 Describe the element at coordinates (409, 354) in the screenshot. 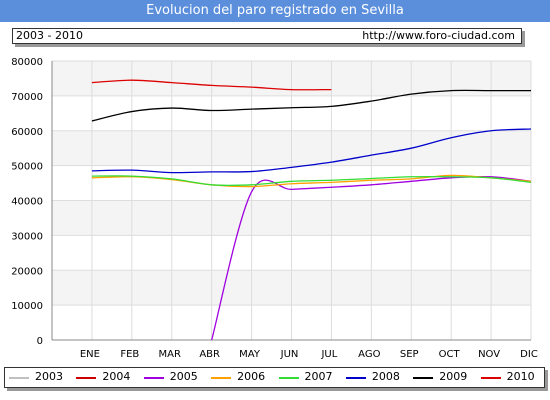

I see `x-tick-label: SEP` at that location.